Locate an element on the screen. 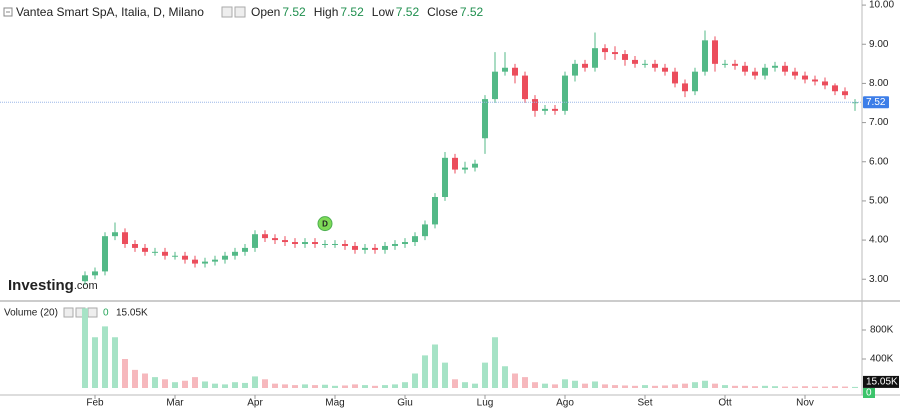 This screenshot has width=900, height=409. volume-legend-last: 15.05K is located at coordinates (132, 313).